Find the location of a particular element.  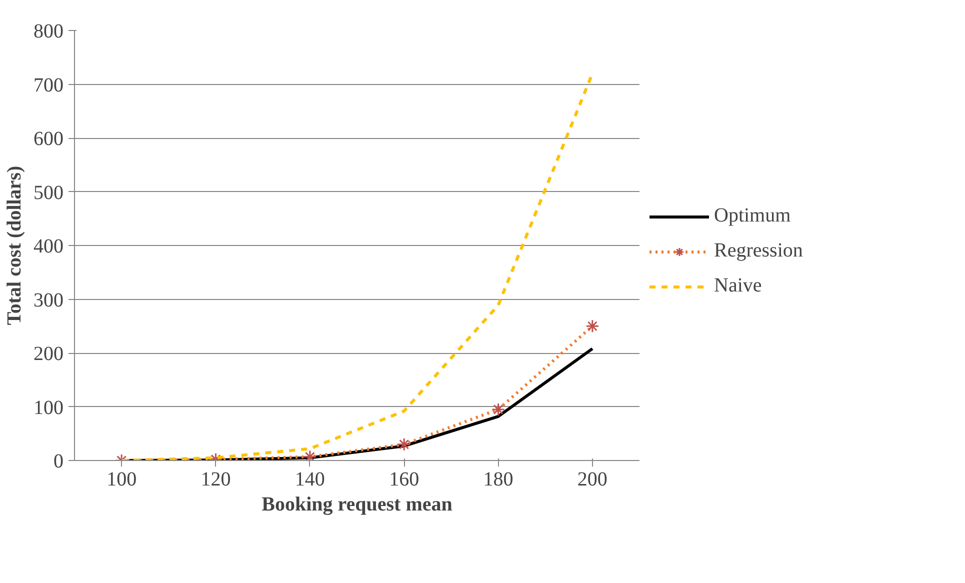

legend-label: Regression is located at coordinates (758, 251).